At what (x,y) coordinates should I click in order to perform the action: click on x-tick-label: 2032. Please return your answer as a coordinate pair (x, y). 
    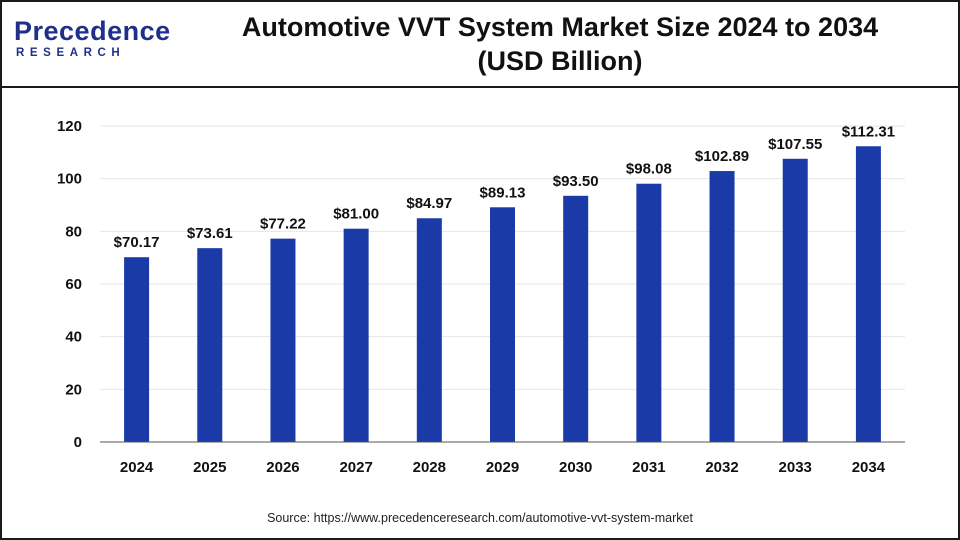
    Looking at the image, I should click on (721, 467).